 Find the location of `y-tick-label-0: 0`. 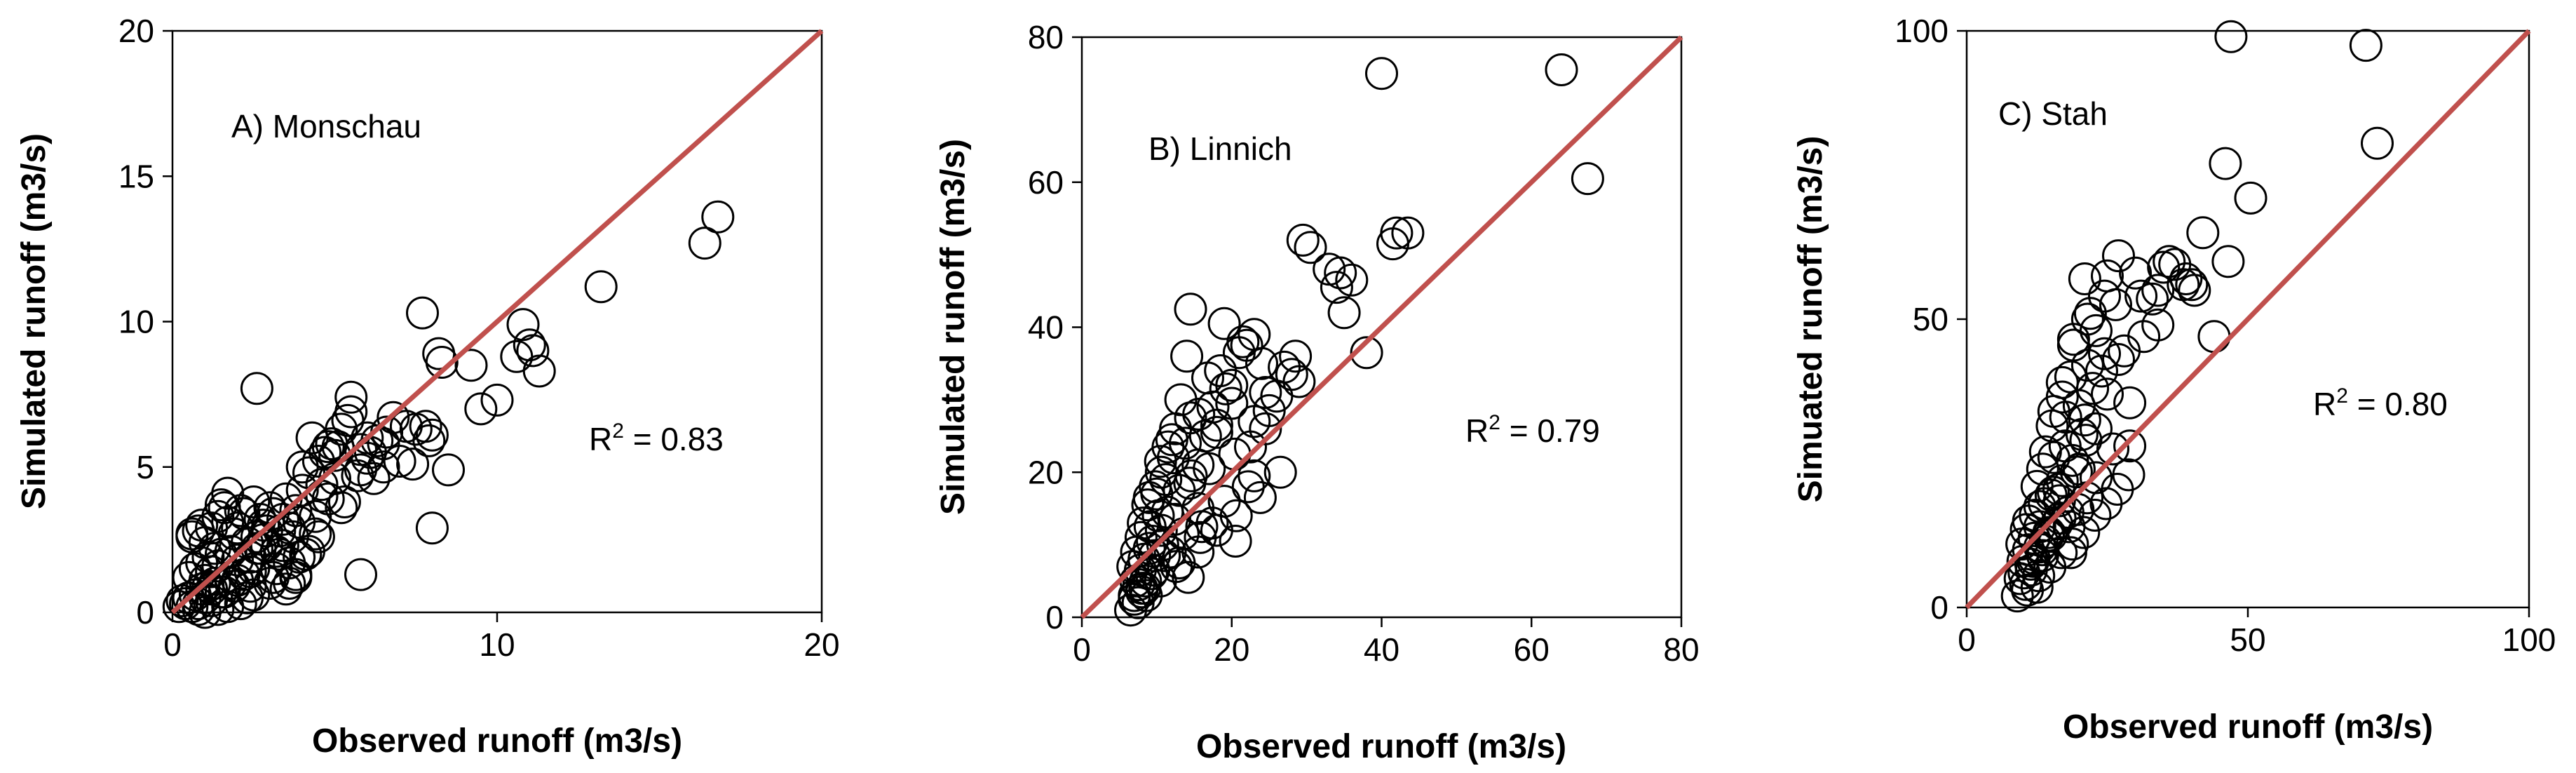

y-tick-label-0: 0 is located at coordinates (145, 612).